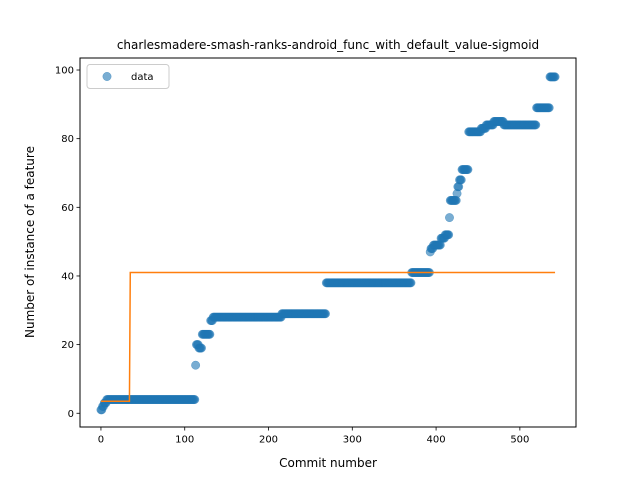  What do you see at coordinates (519, 440) in the screenshot?
I see `x-tick-label: 500` at bounding box center [519, 440].